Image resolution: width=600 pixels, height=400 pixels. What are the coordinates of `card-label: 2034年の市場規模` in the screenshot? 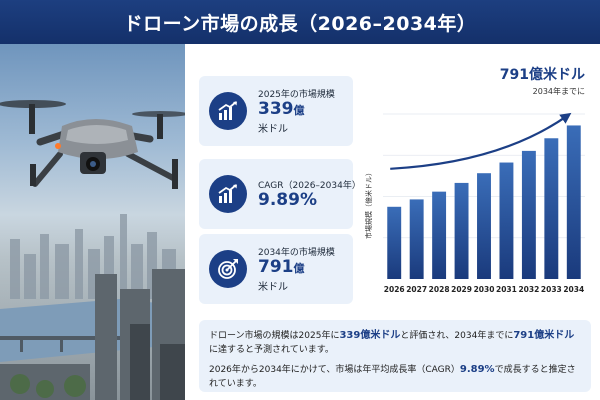 It's located at (296, 253).